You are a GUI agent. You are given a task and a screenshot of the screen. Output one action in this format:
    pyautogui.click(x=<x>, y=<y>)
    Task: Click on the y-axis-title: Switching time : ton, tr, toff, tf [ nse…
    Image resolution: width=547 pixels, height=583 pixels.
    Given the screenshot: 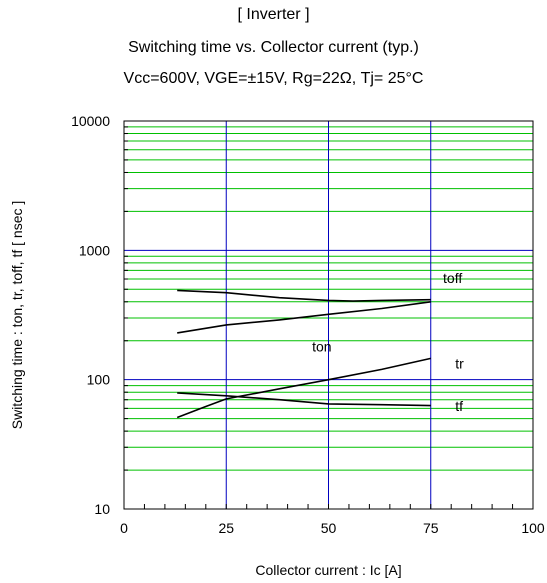 What is the action you would take?
    pyautogui.click(x=17, y=315)
    